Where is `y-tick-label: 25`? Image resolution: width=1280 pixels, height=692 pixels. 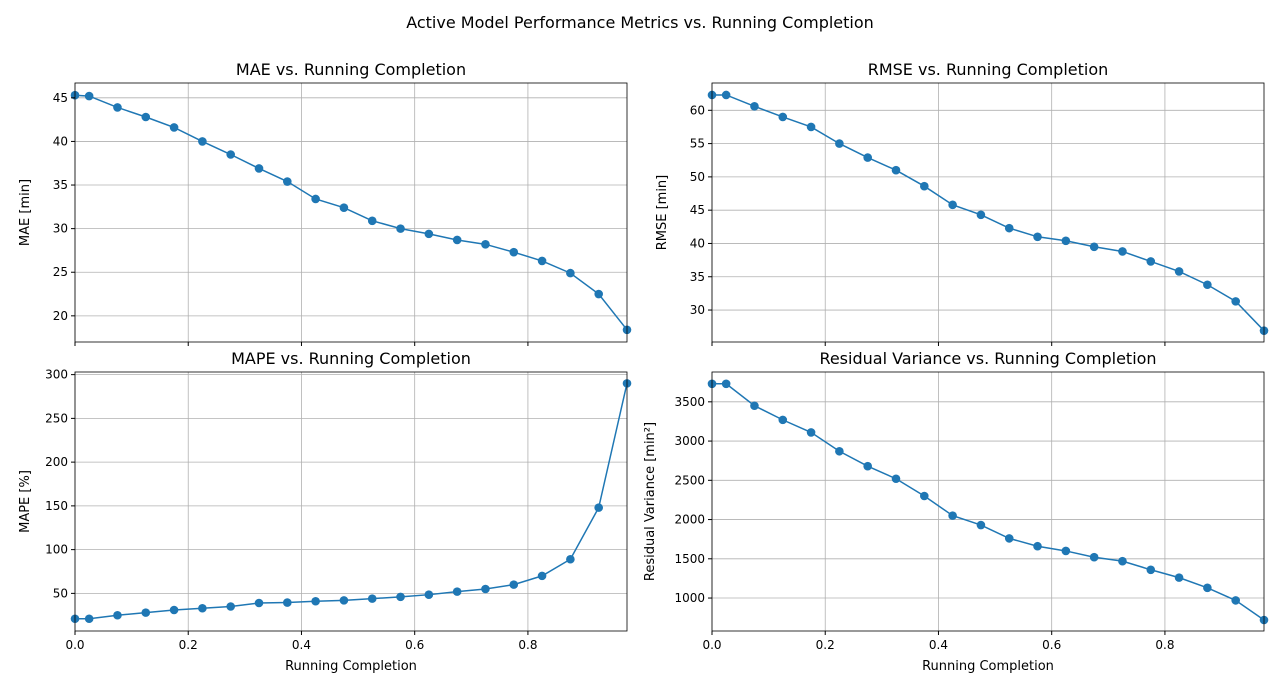 y-tick-label: 25 is located at coordinates (60, 272).